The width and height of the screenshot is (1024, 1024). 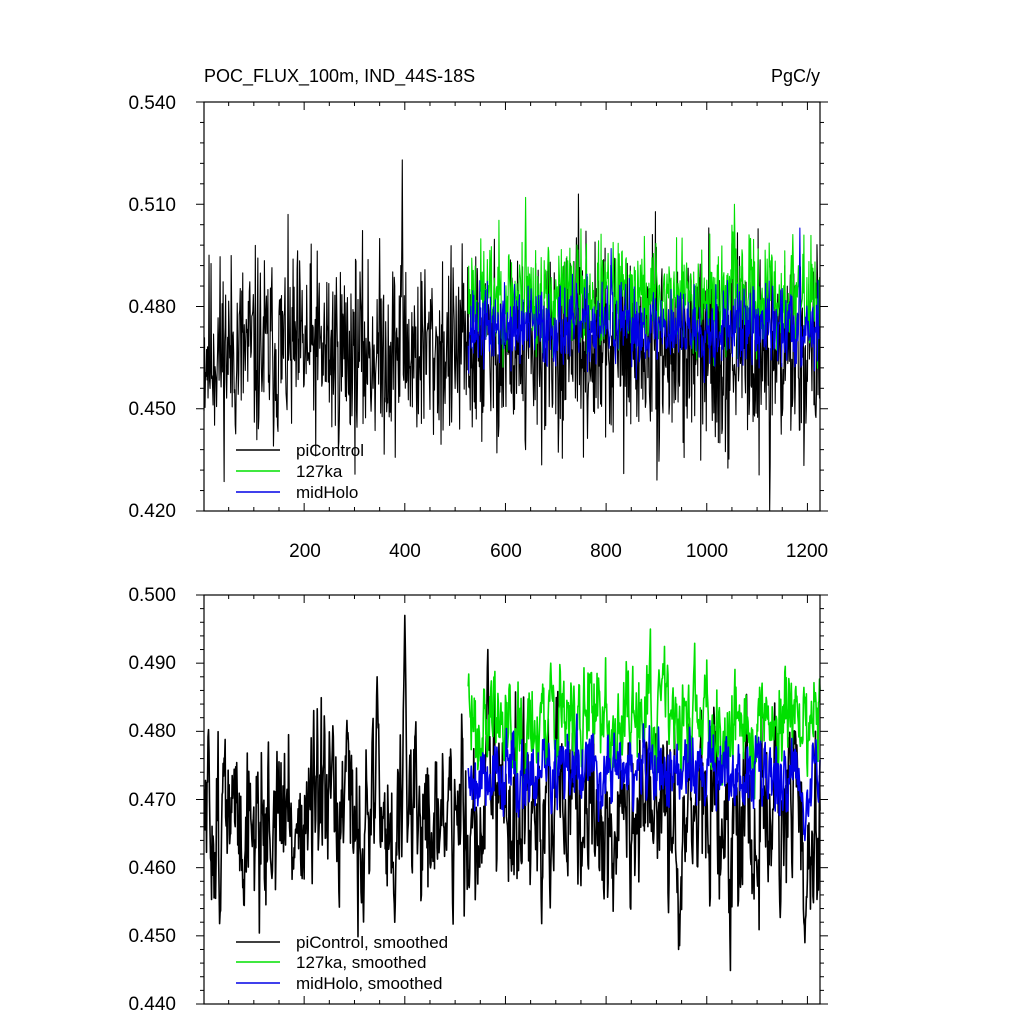 What do you see at coordinates (707, 551) in the screenshot?
I see `top-xtick-label: 1000` at bounding box center [707, 551].